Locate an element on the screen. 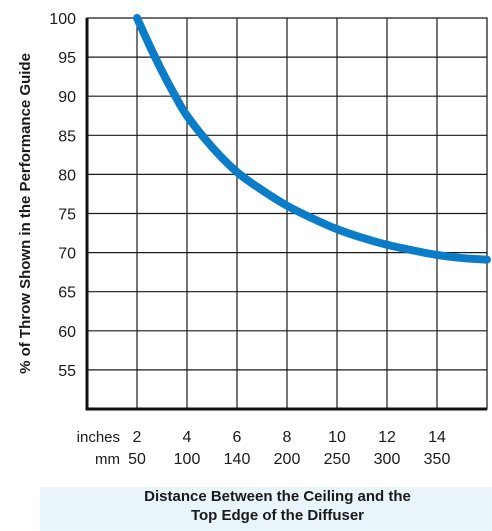 This screenshot has height=531, width=492. y-tick-label: 100 is located at coordinates (62, 19).